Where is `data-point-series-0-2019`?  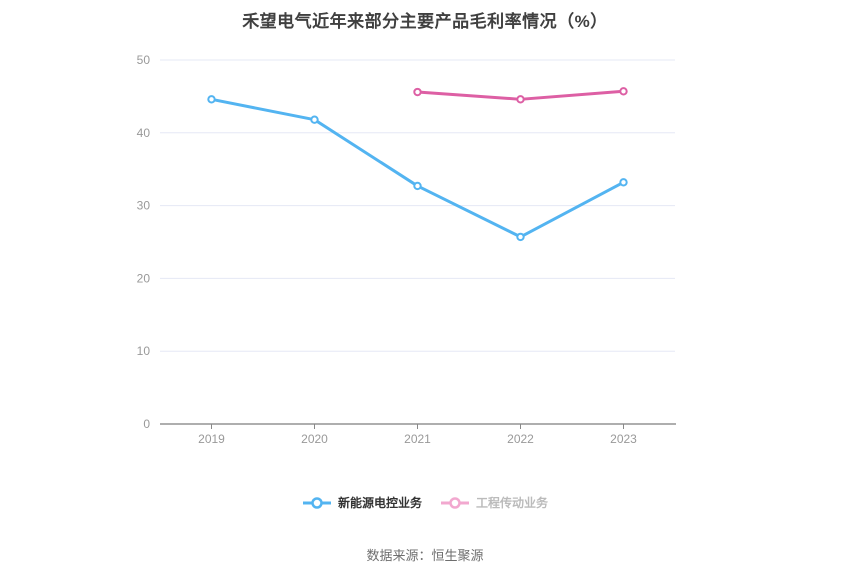 data-point-series-0-2019 is located at coordinates (211, 99).